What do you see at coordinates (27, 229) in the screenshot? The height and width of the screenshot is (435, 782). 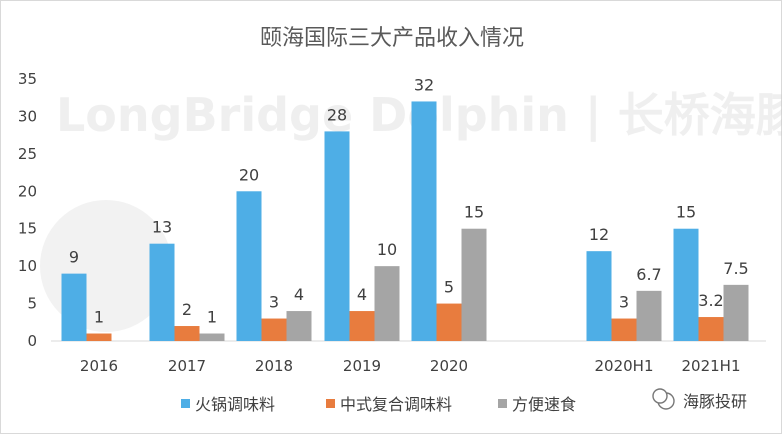 I see `y-tick-label: 15` at bounding box center [27, 229].